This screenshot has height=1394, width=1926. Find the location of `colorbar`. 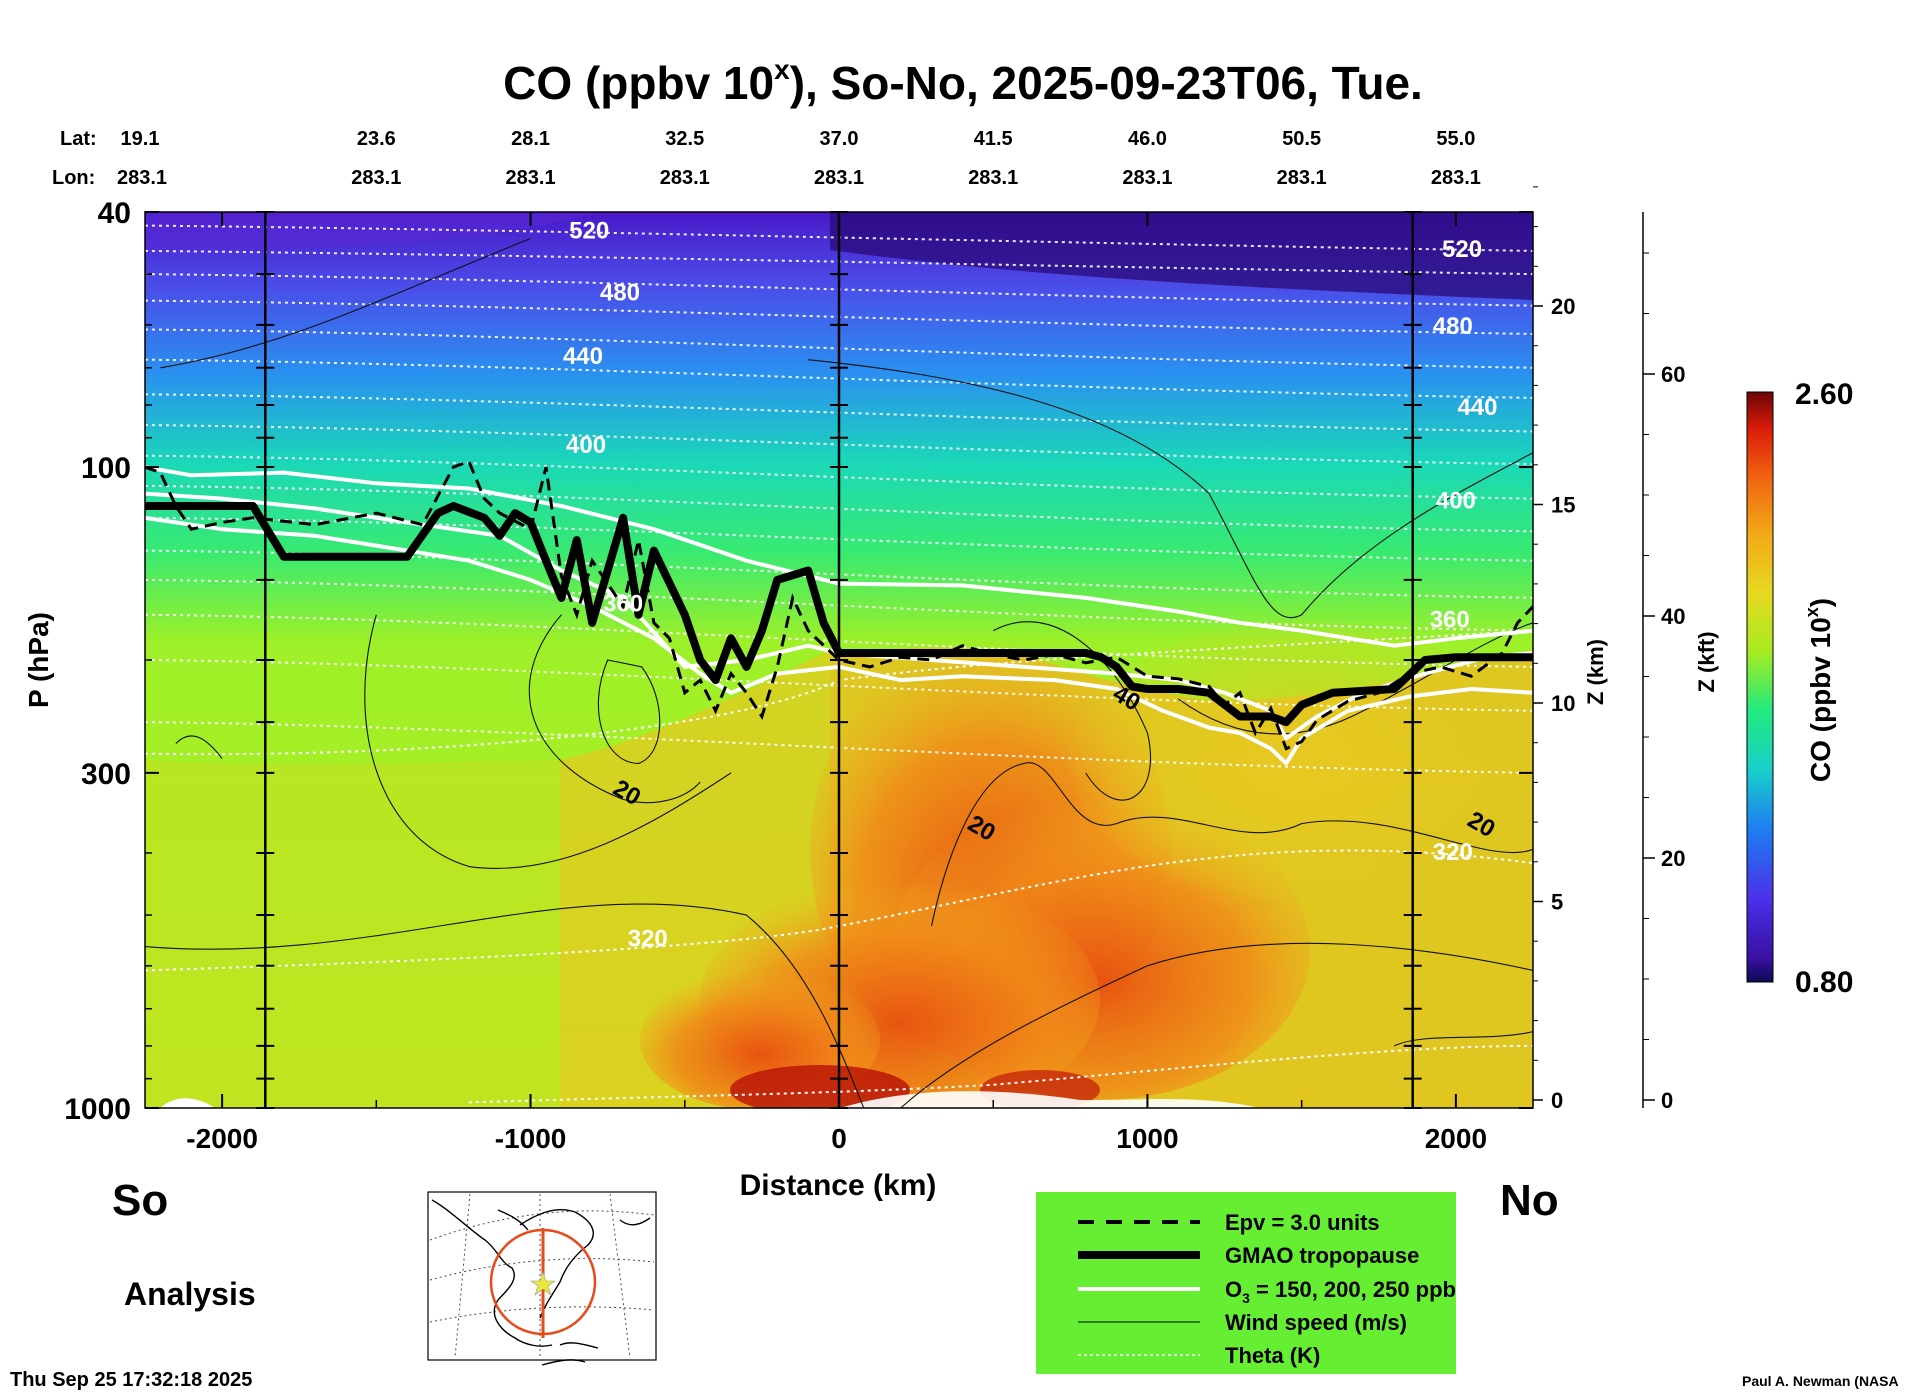

colorbar is located at coordinates (1760, 687).